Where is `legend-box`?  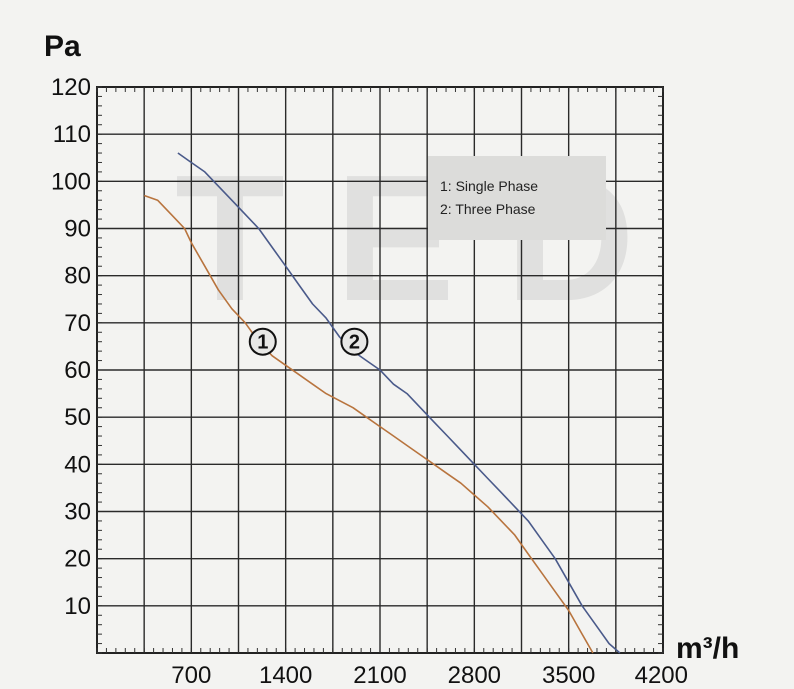 legend-box is located at coordinates (517, 198).